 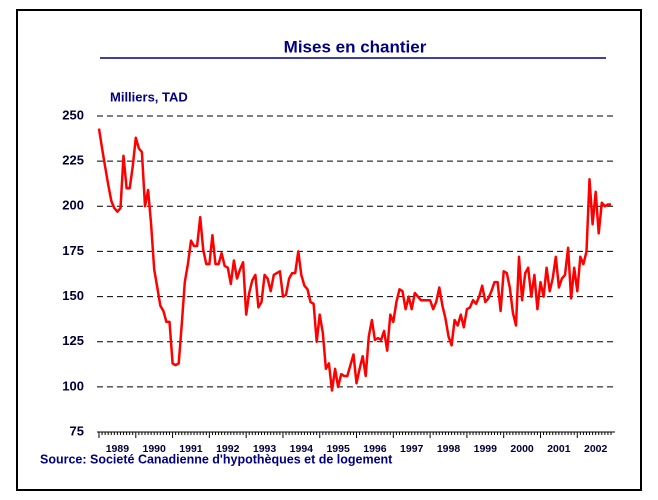 What do you see at coordinates (355, 46) in the screenshot?
I see `chart-title: Mises en chantier` at bounding box center [355, 46].